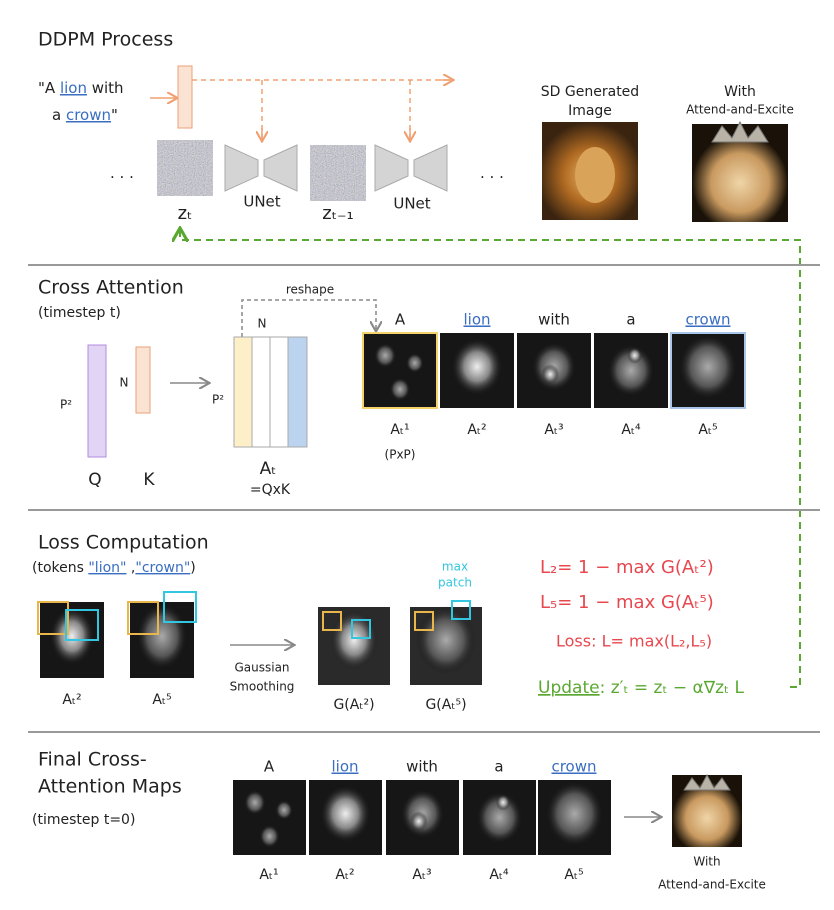  Describe the element at coordinates (569, 688) in the screenshot. I see `update-label: Update` at that location.